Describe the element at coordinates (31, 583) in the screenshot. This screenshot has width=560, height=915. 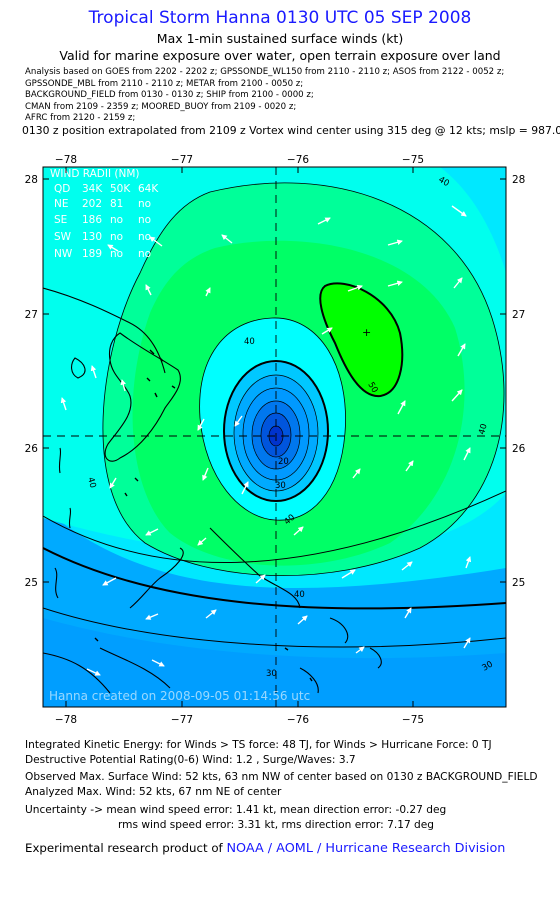
I see `y-tick-label-left: 25` at that location.